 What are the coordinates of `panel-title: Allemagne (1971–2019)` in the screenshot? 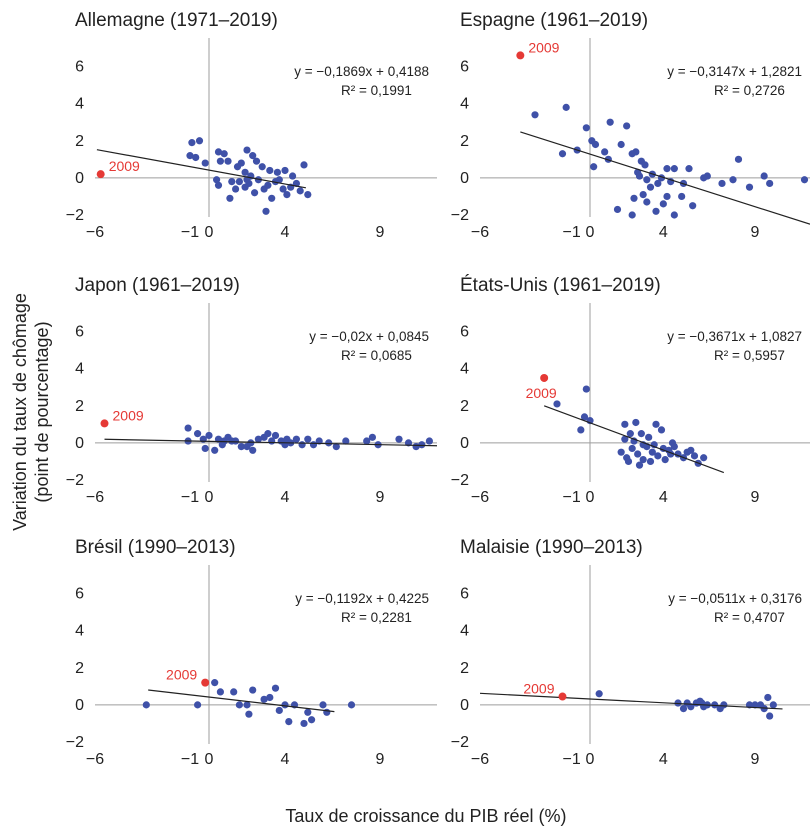 It's located at (176, 20).